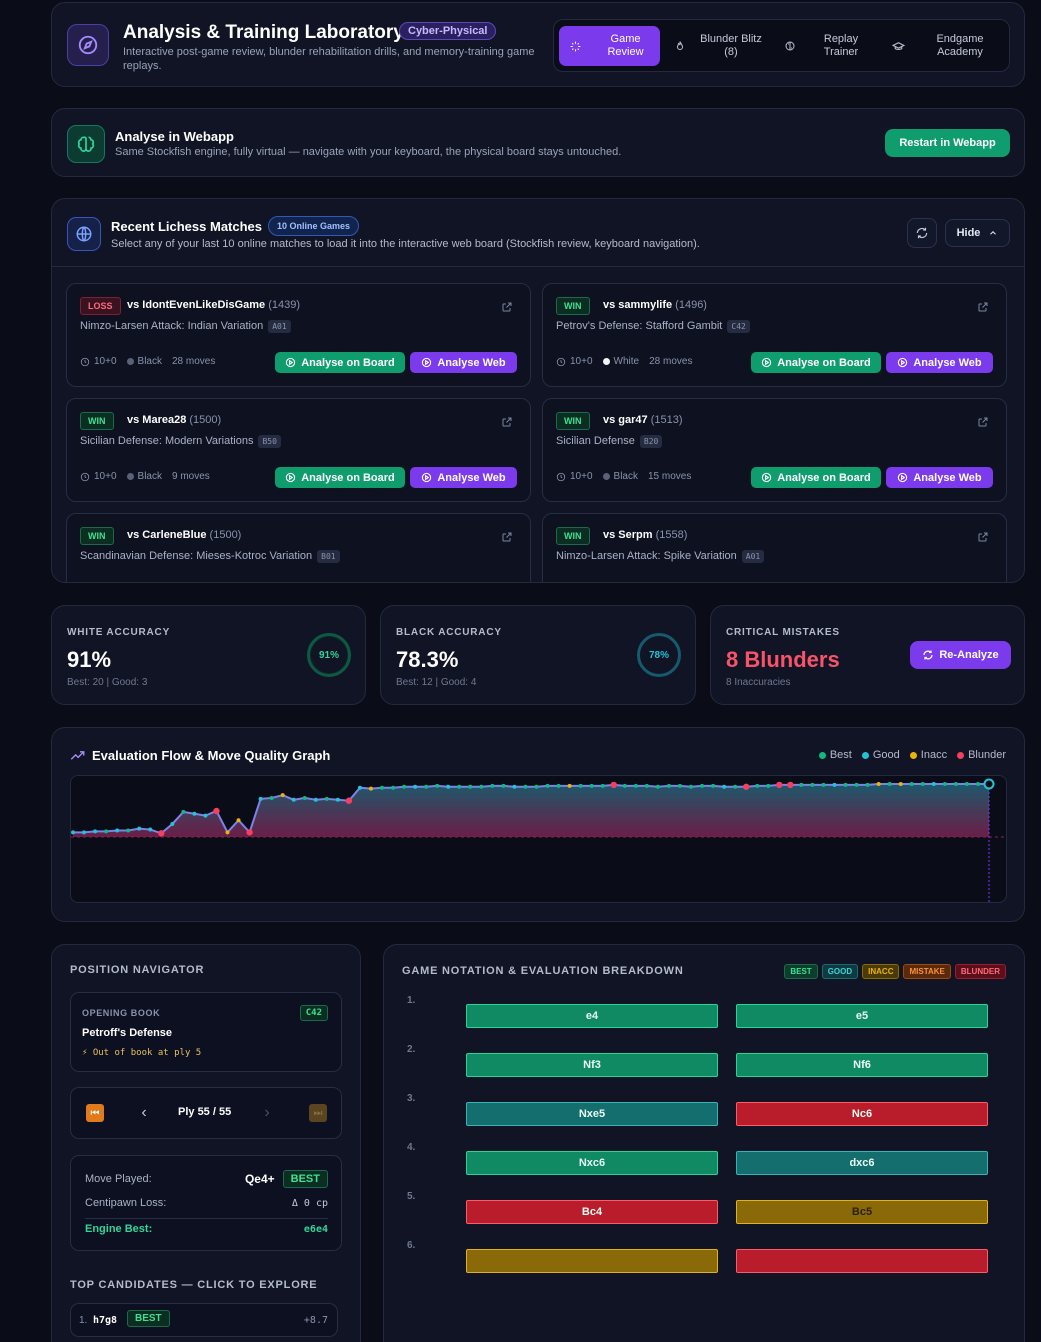 The image size is (1041, 1342). I want to click on black-move-cell: e5, so click(862, 1016).